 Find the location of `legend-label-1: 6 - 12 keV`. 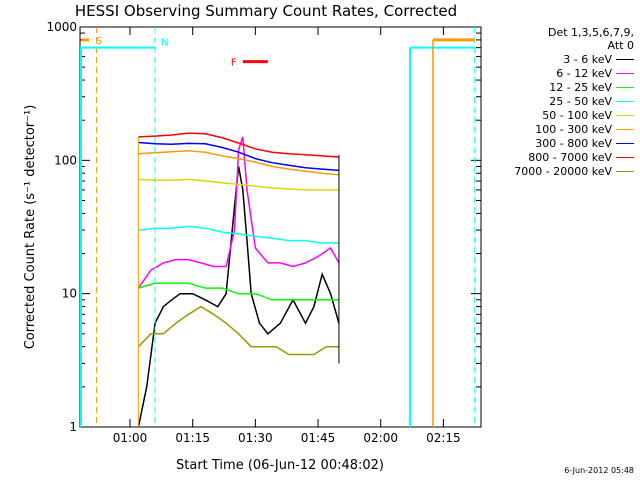

legend-label-1: 6 - 12 keV is located at coordinates (584, 73).